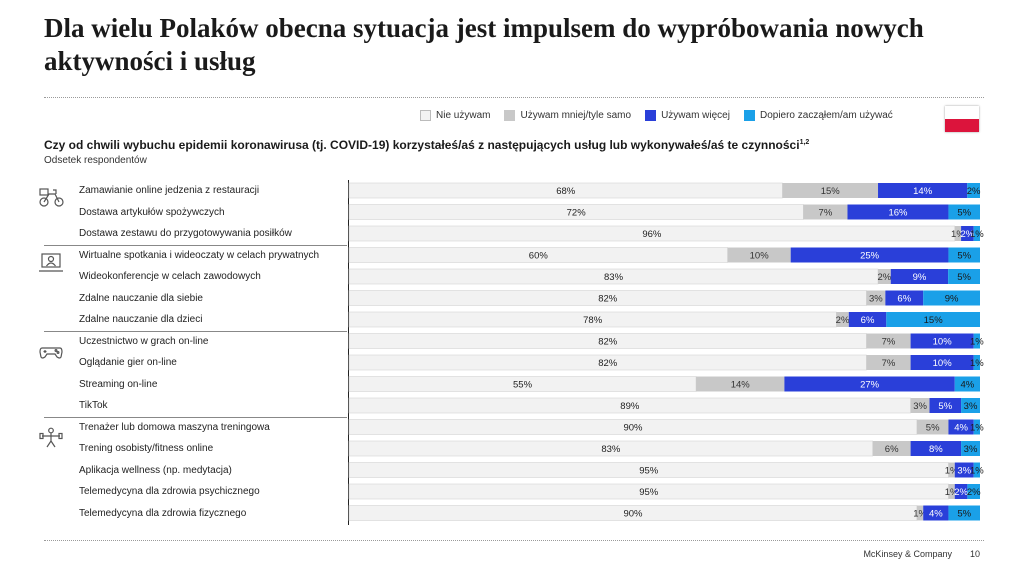  Describe the element at coordinates (141, 319) in the screenshot. I see `category-label: Zdalne nauczanie dla dzieci` at that location.